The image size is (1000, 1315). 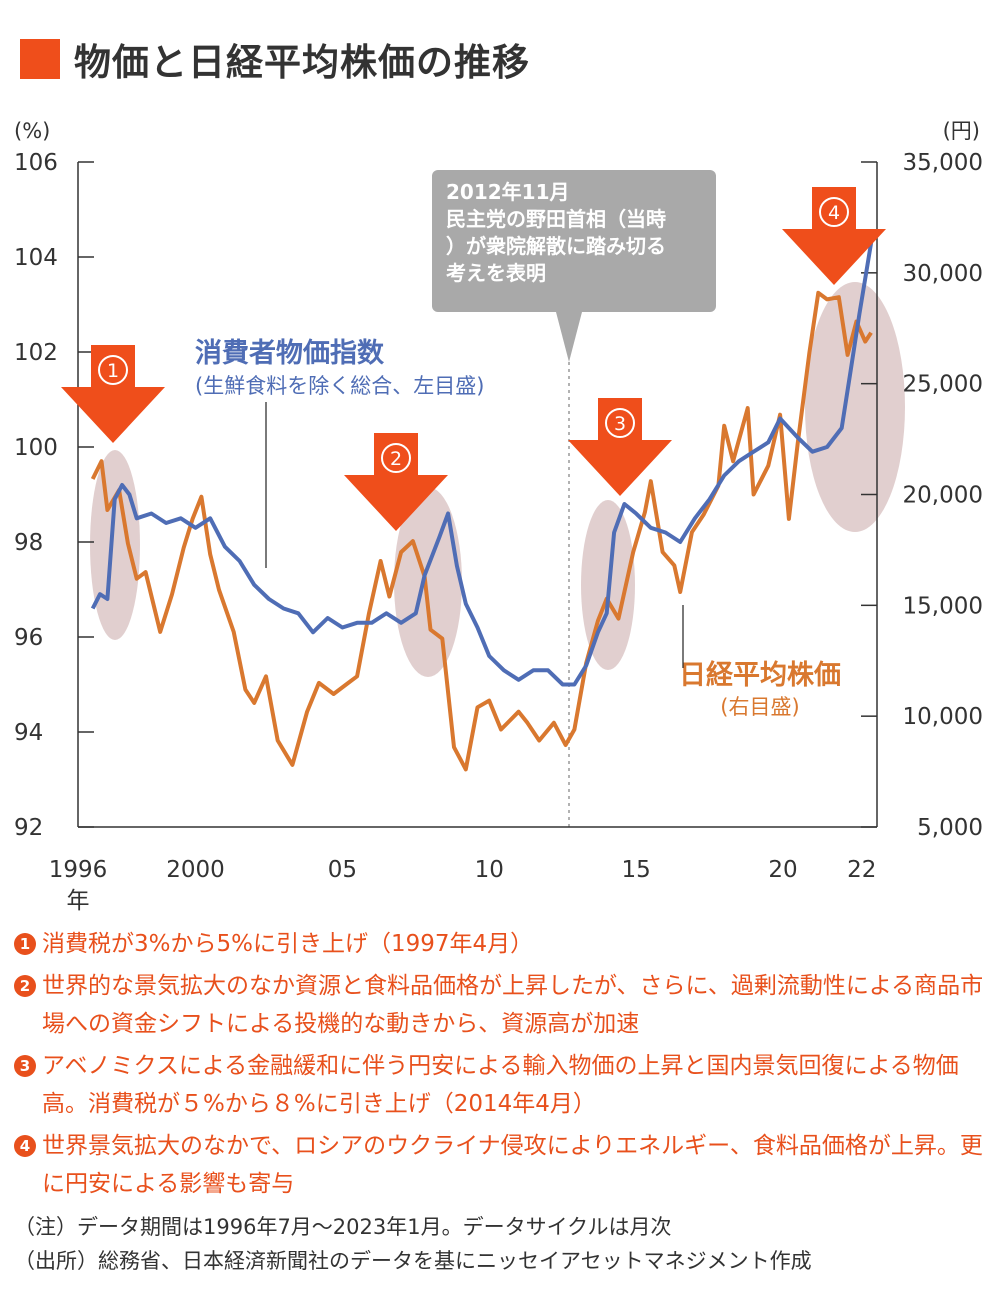 What do you see at coordinates (25, 944) in the screenshot?
I see `event-note-number: 1` at bounding box center [25, 944].